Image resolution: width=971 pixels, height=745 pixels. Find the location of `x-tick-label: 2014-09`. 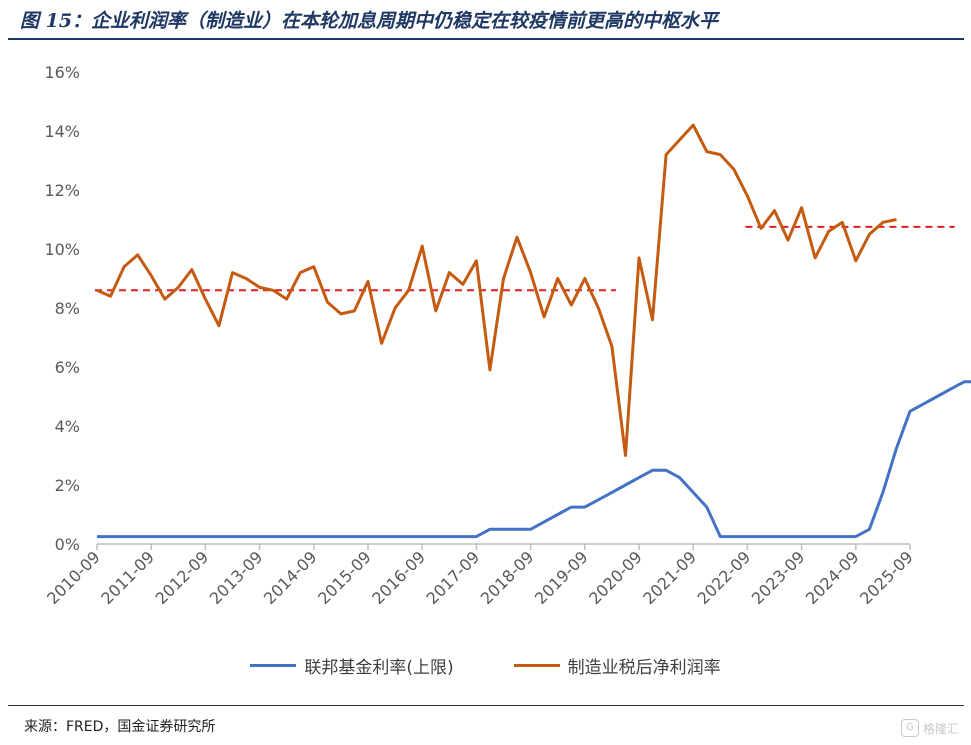

x-tick-label: 2014-09 is located at coordinates (290, 577).